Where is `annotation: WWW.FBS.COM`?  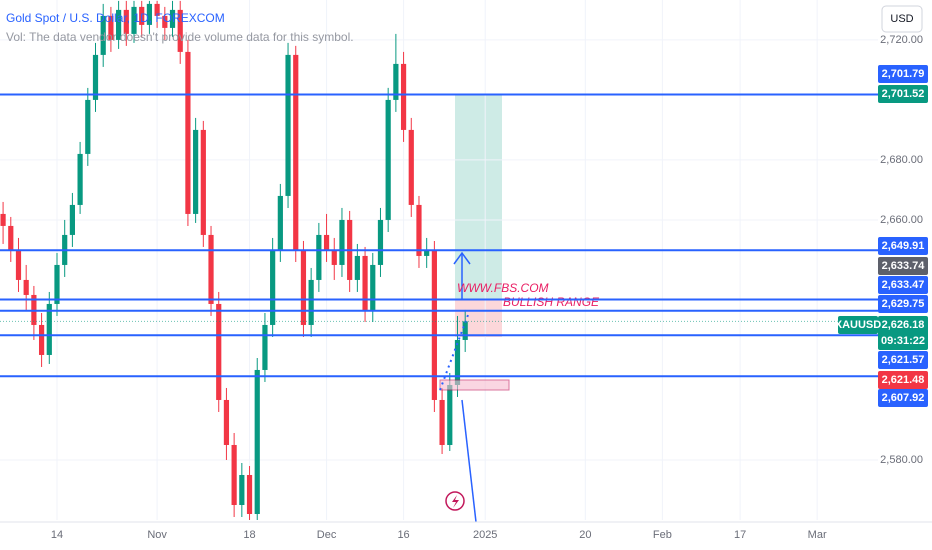 annotation: WWW.FBS.COM is located at coordinates (503, 288).